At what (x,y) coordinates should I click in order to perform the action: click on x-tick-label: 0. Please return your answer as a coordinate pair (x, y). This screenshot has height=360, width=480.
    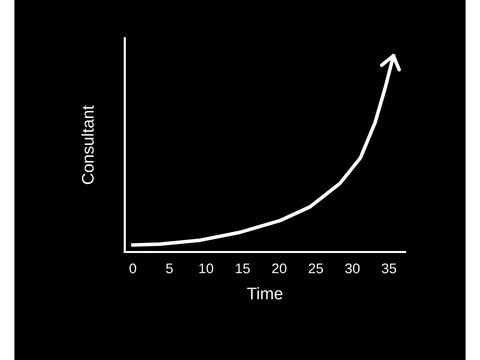
    Looking at the image, I should click on (133, 268).